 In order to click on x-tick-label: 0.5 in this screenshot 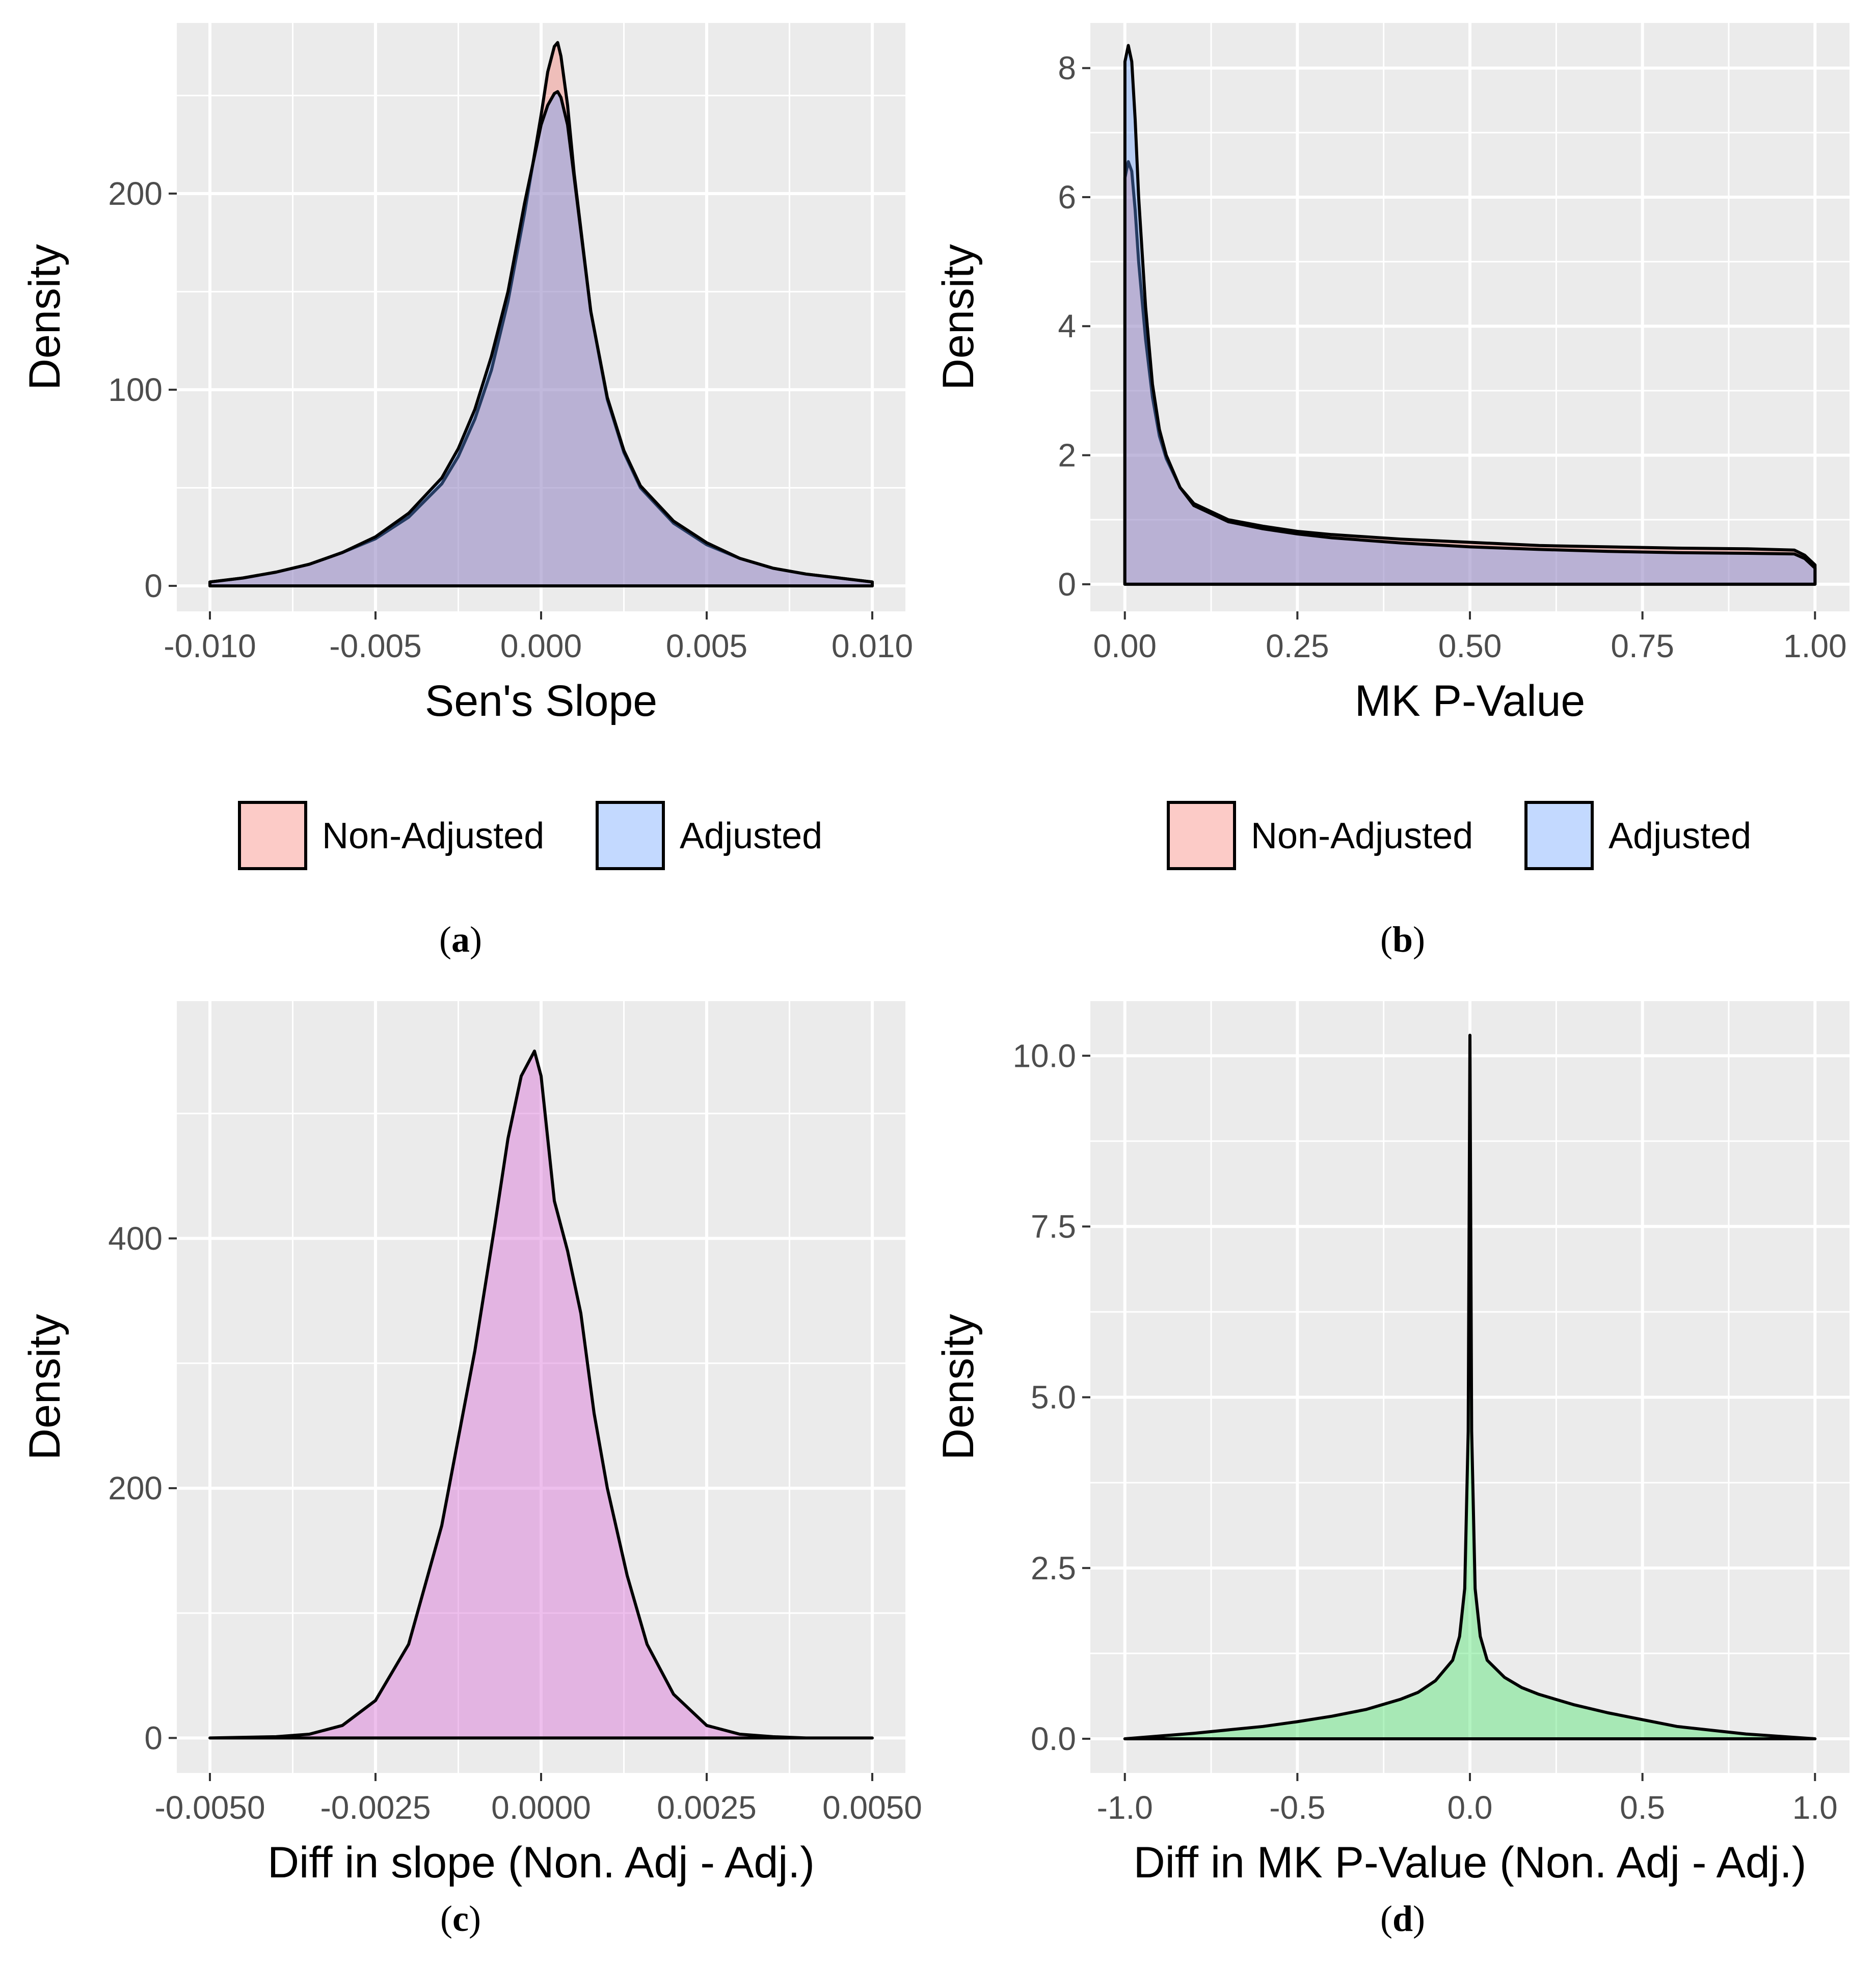, I will do `click(1643, 1807)`.